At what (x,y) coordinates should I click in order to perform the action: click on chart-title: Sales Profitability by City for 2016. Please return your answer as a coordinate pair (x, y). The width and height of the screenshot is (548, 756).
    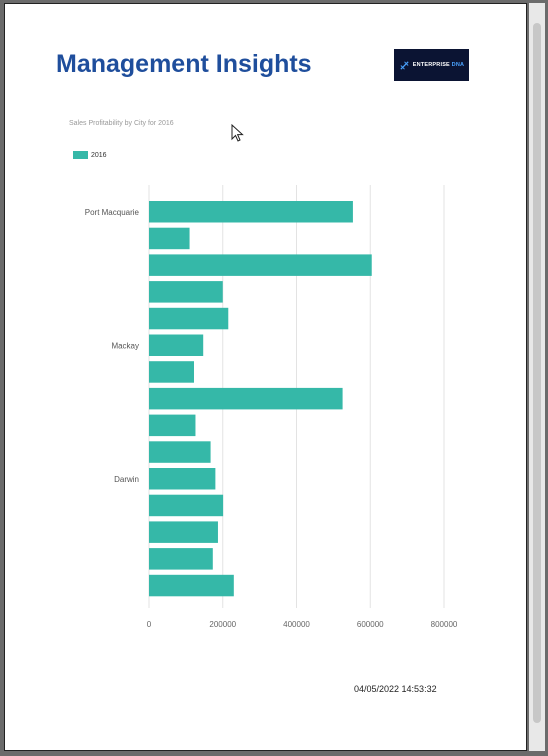
    Looking at the image, I should click on (121, 123).